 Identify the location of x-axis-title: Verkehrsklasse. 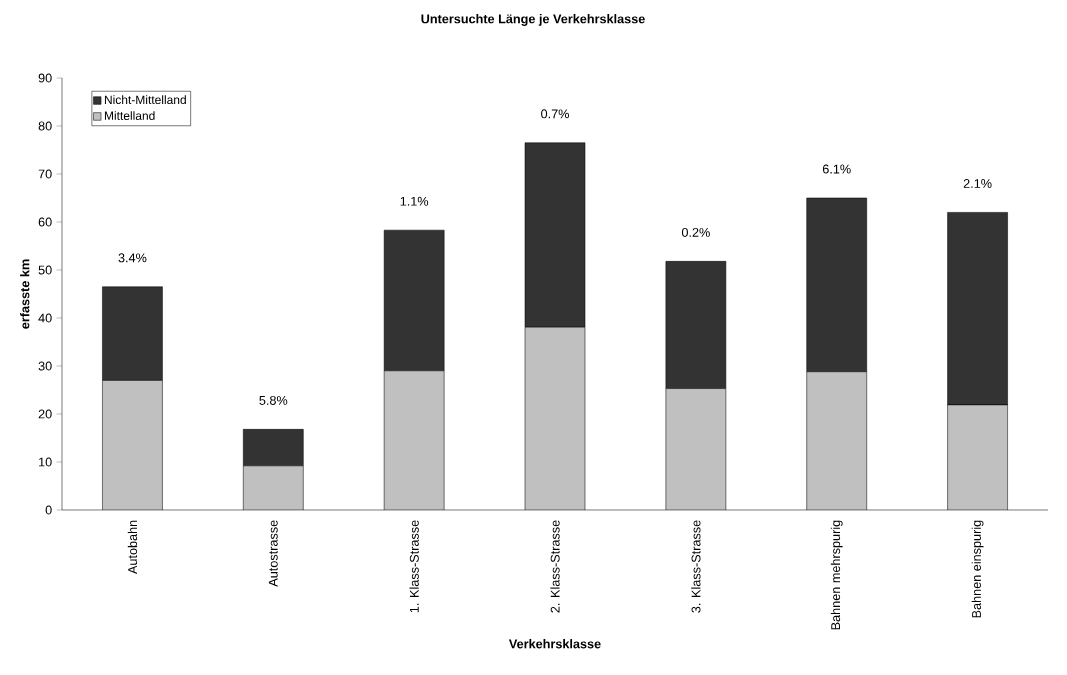
(554, 644).